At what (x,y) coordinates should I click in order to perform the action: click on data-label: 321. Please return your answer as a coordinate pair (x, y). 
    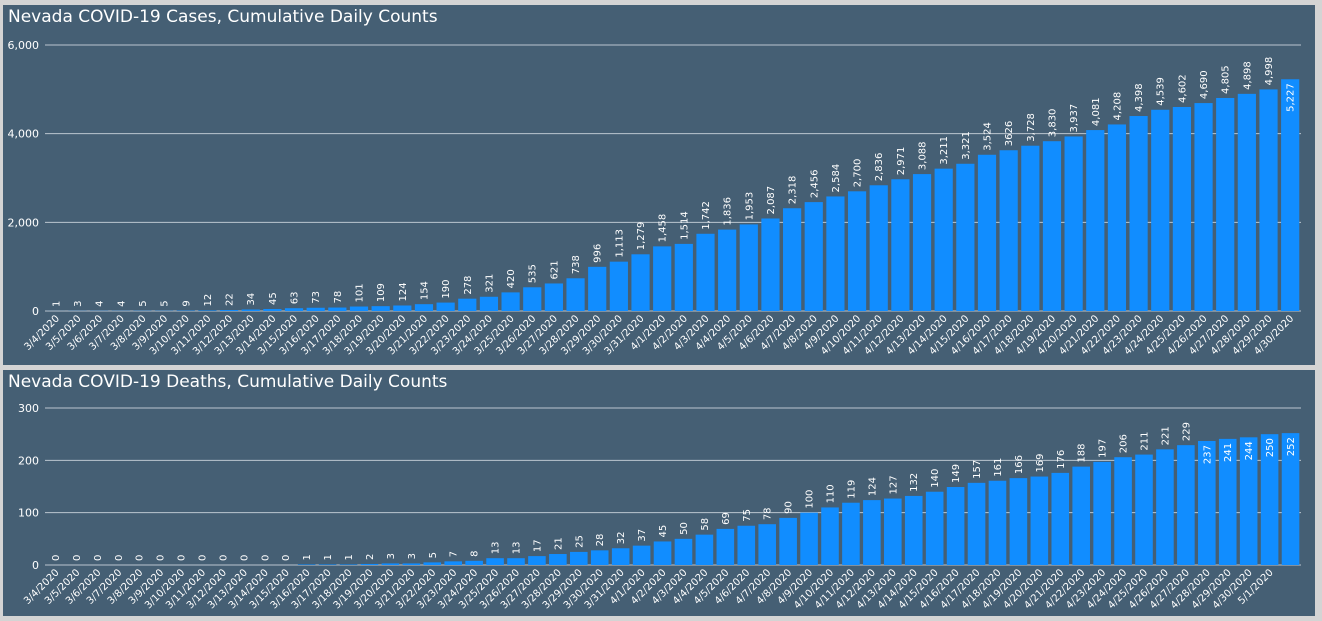
    Looking at the image, I should click on (489, 283).